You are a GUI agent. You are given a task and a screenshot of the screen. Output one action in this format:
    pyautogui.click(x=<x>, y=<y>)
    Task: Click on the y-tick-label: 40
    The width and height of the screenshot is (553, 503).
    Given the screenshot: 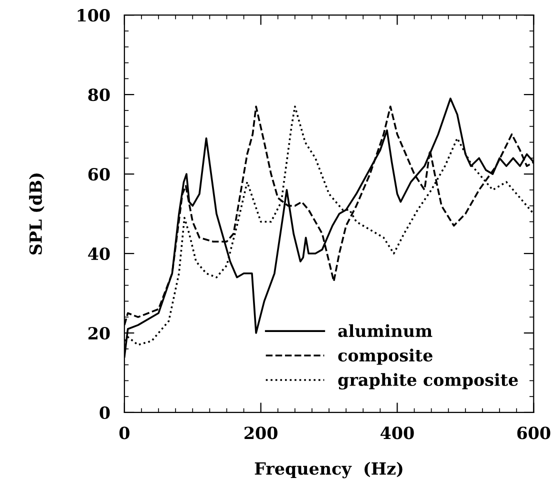 What is the action you would take?
    pyautogui.click(x=99, y=253)
    